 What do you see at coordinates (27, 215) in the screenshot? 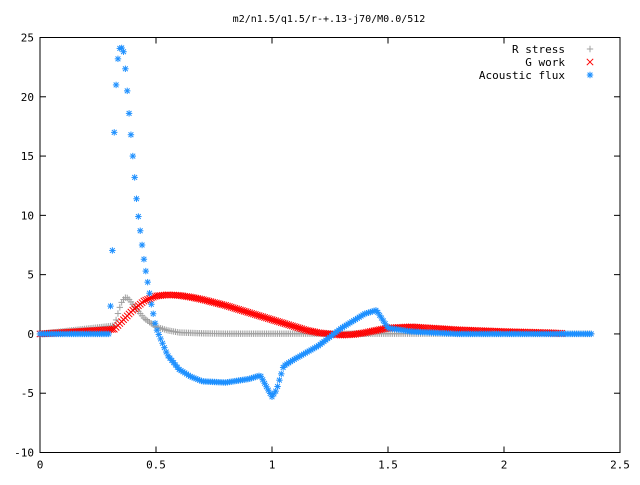
I see `y-tick-label: 10` at bounding box center [27, 215].